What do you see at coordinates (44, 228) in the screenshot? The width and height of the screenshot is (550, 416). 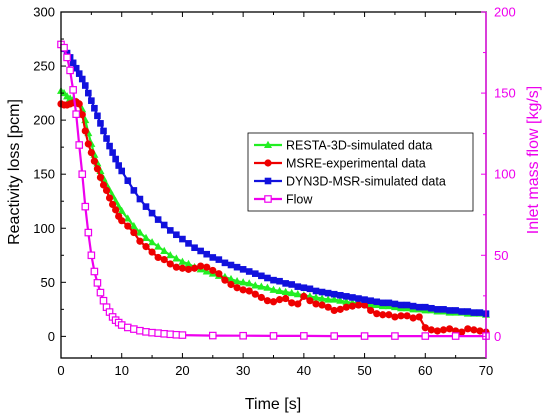 I see `y-tick-label: 100` at bounding box center [44, 228].